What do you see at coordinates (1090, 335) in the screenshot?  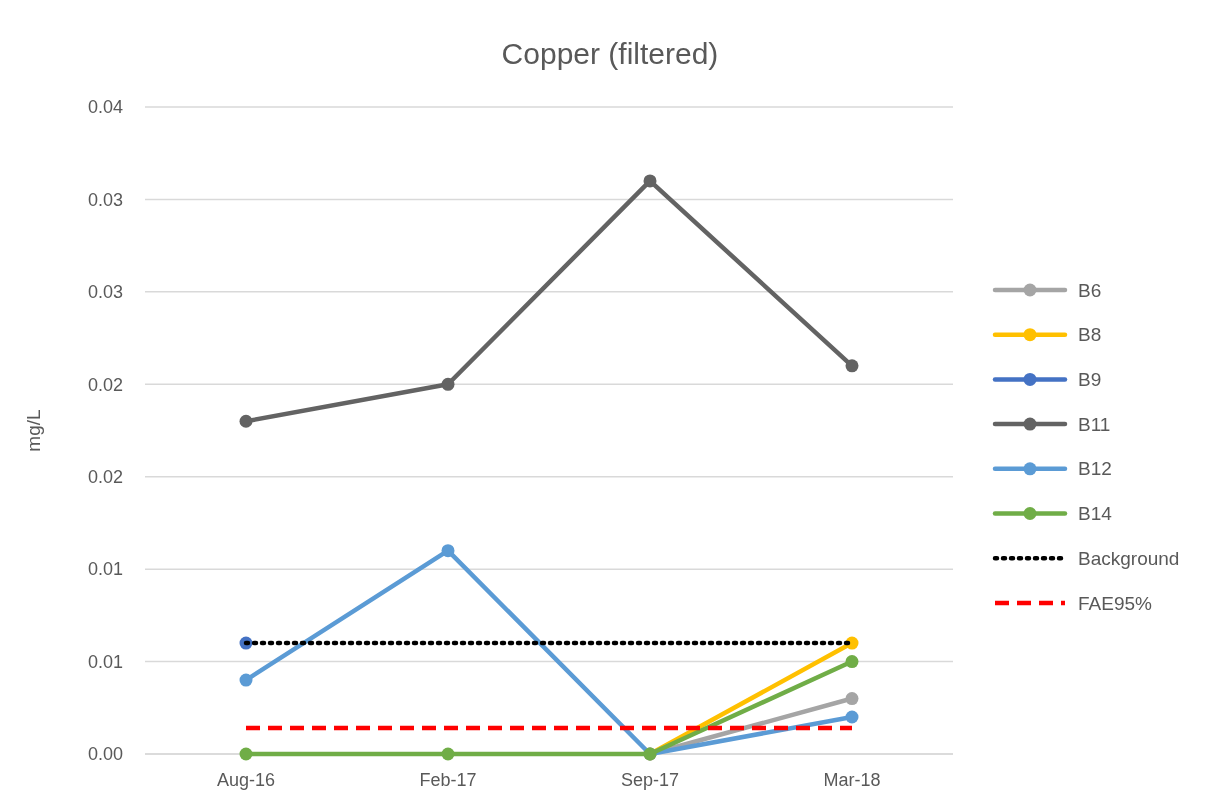 I see `legend-label: B8` at bounding box center [1090, 335].